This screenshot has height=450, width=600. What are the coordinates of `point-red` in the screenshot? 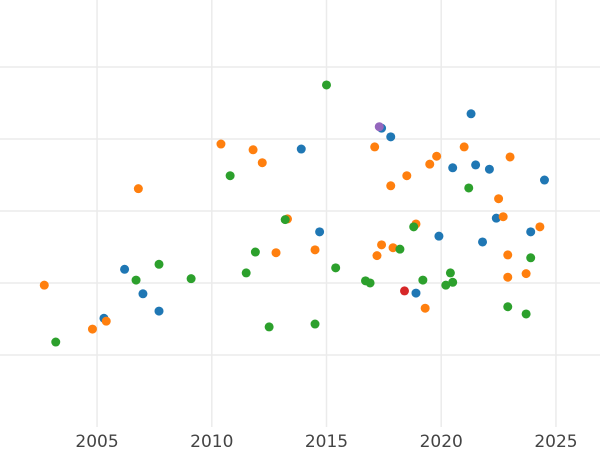 It's located at (405, 291).